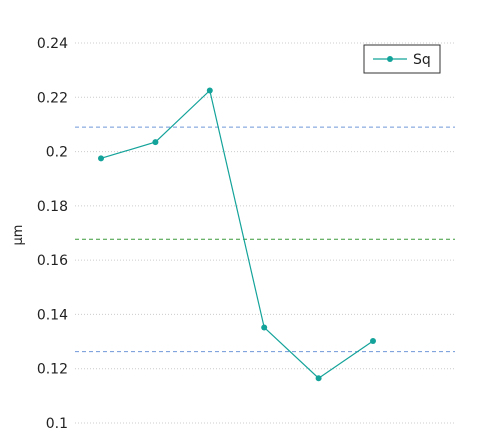 This screenshot has height=448, width=495. Describe the element at coordinates (52, 234) in the screenshot. I see `y-axis-ticks: 0.1 0.12 0.14 0.16 0.18 0.2 0.22 0.24` at that location.